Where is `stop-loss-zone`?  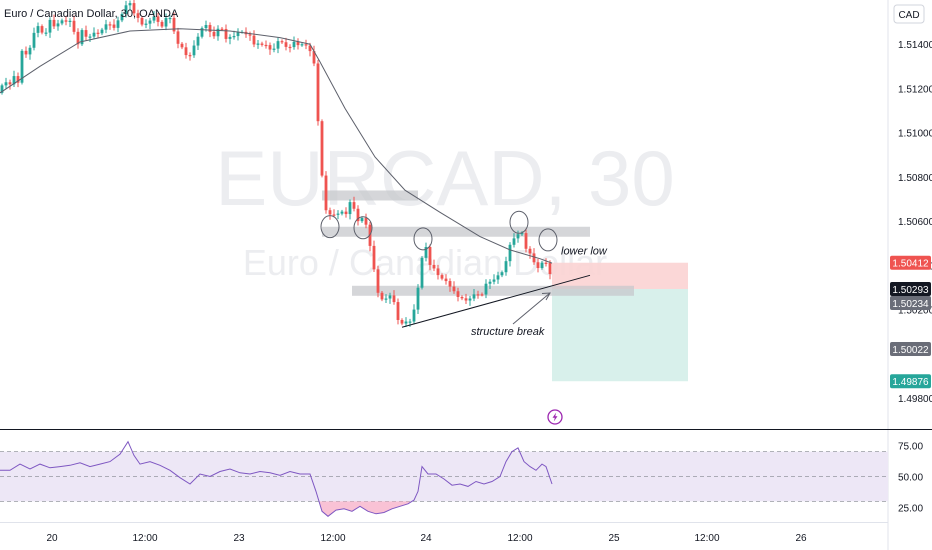
stop-loss-zone is located at coordinates (620, 276).